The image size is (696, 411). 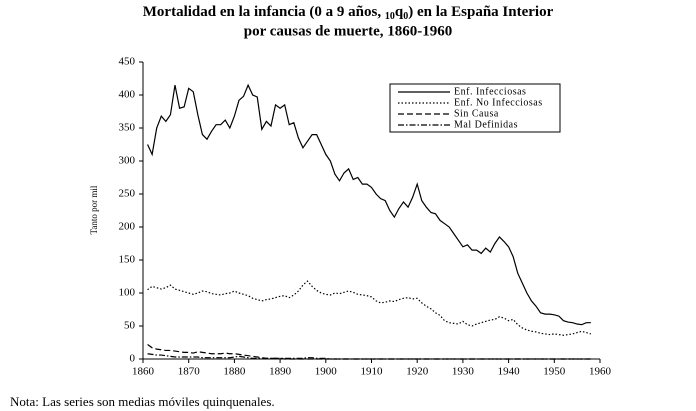 What do you see at coordinates (490, 91) in the screenshot?
I see `legend-label: Enf. Infecciosas` at bounding box center [490, 91].